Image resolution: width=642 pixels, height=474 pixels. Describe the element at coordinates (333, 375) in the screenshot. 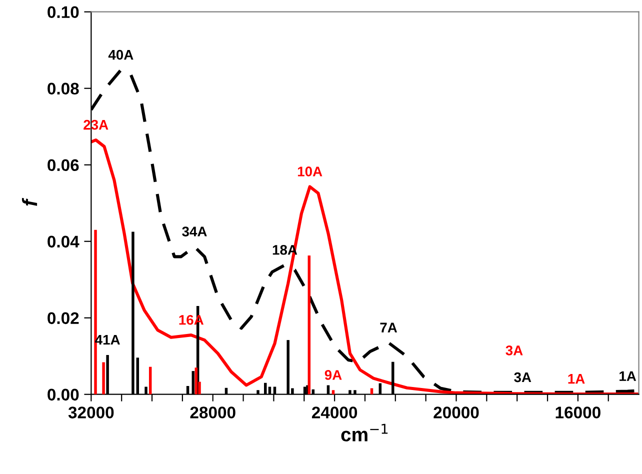

I see `annotation: 9A` at that location.